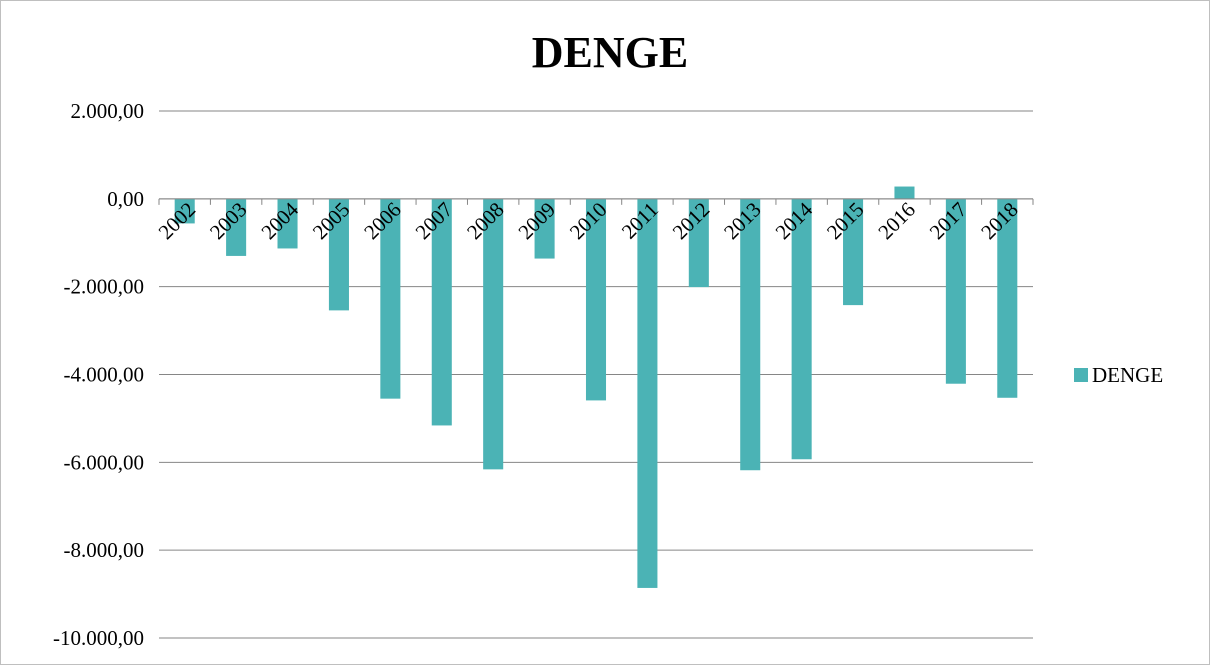 The width and height of the screenshot is (1210, 666). I want to click on y-tick-label: -4.000,00, so click(104, 375).